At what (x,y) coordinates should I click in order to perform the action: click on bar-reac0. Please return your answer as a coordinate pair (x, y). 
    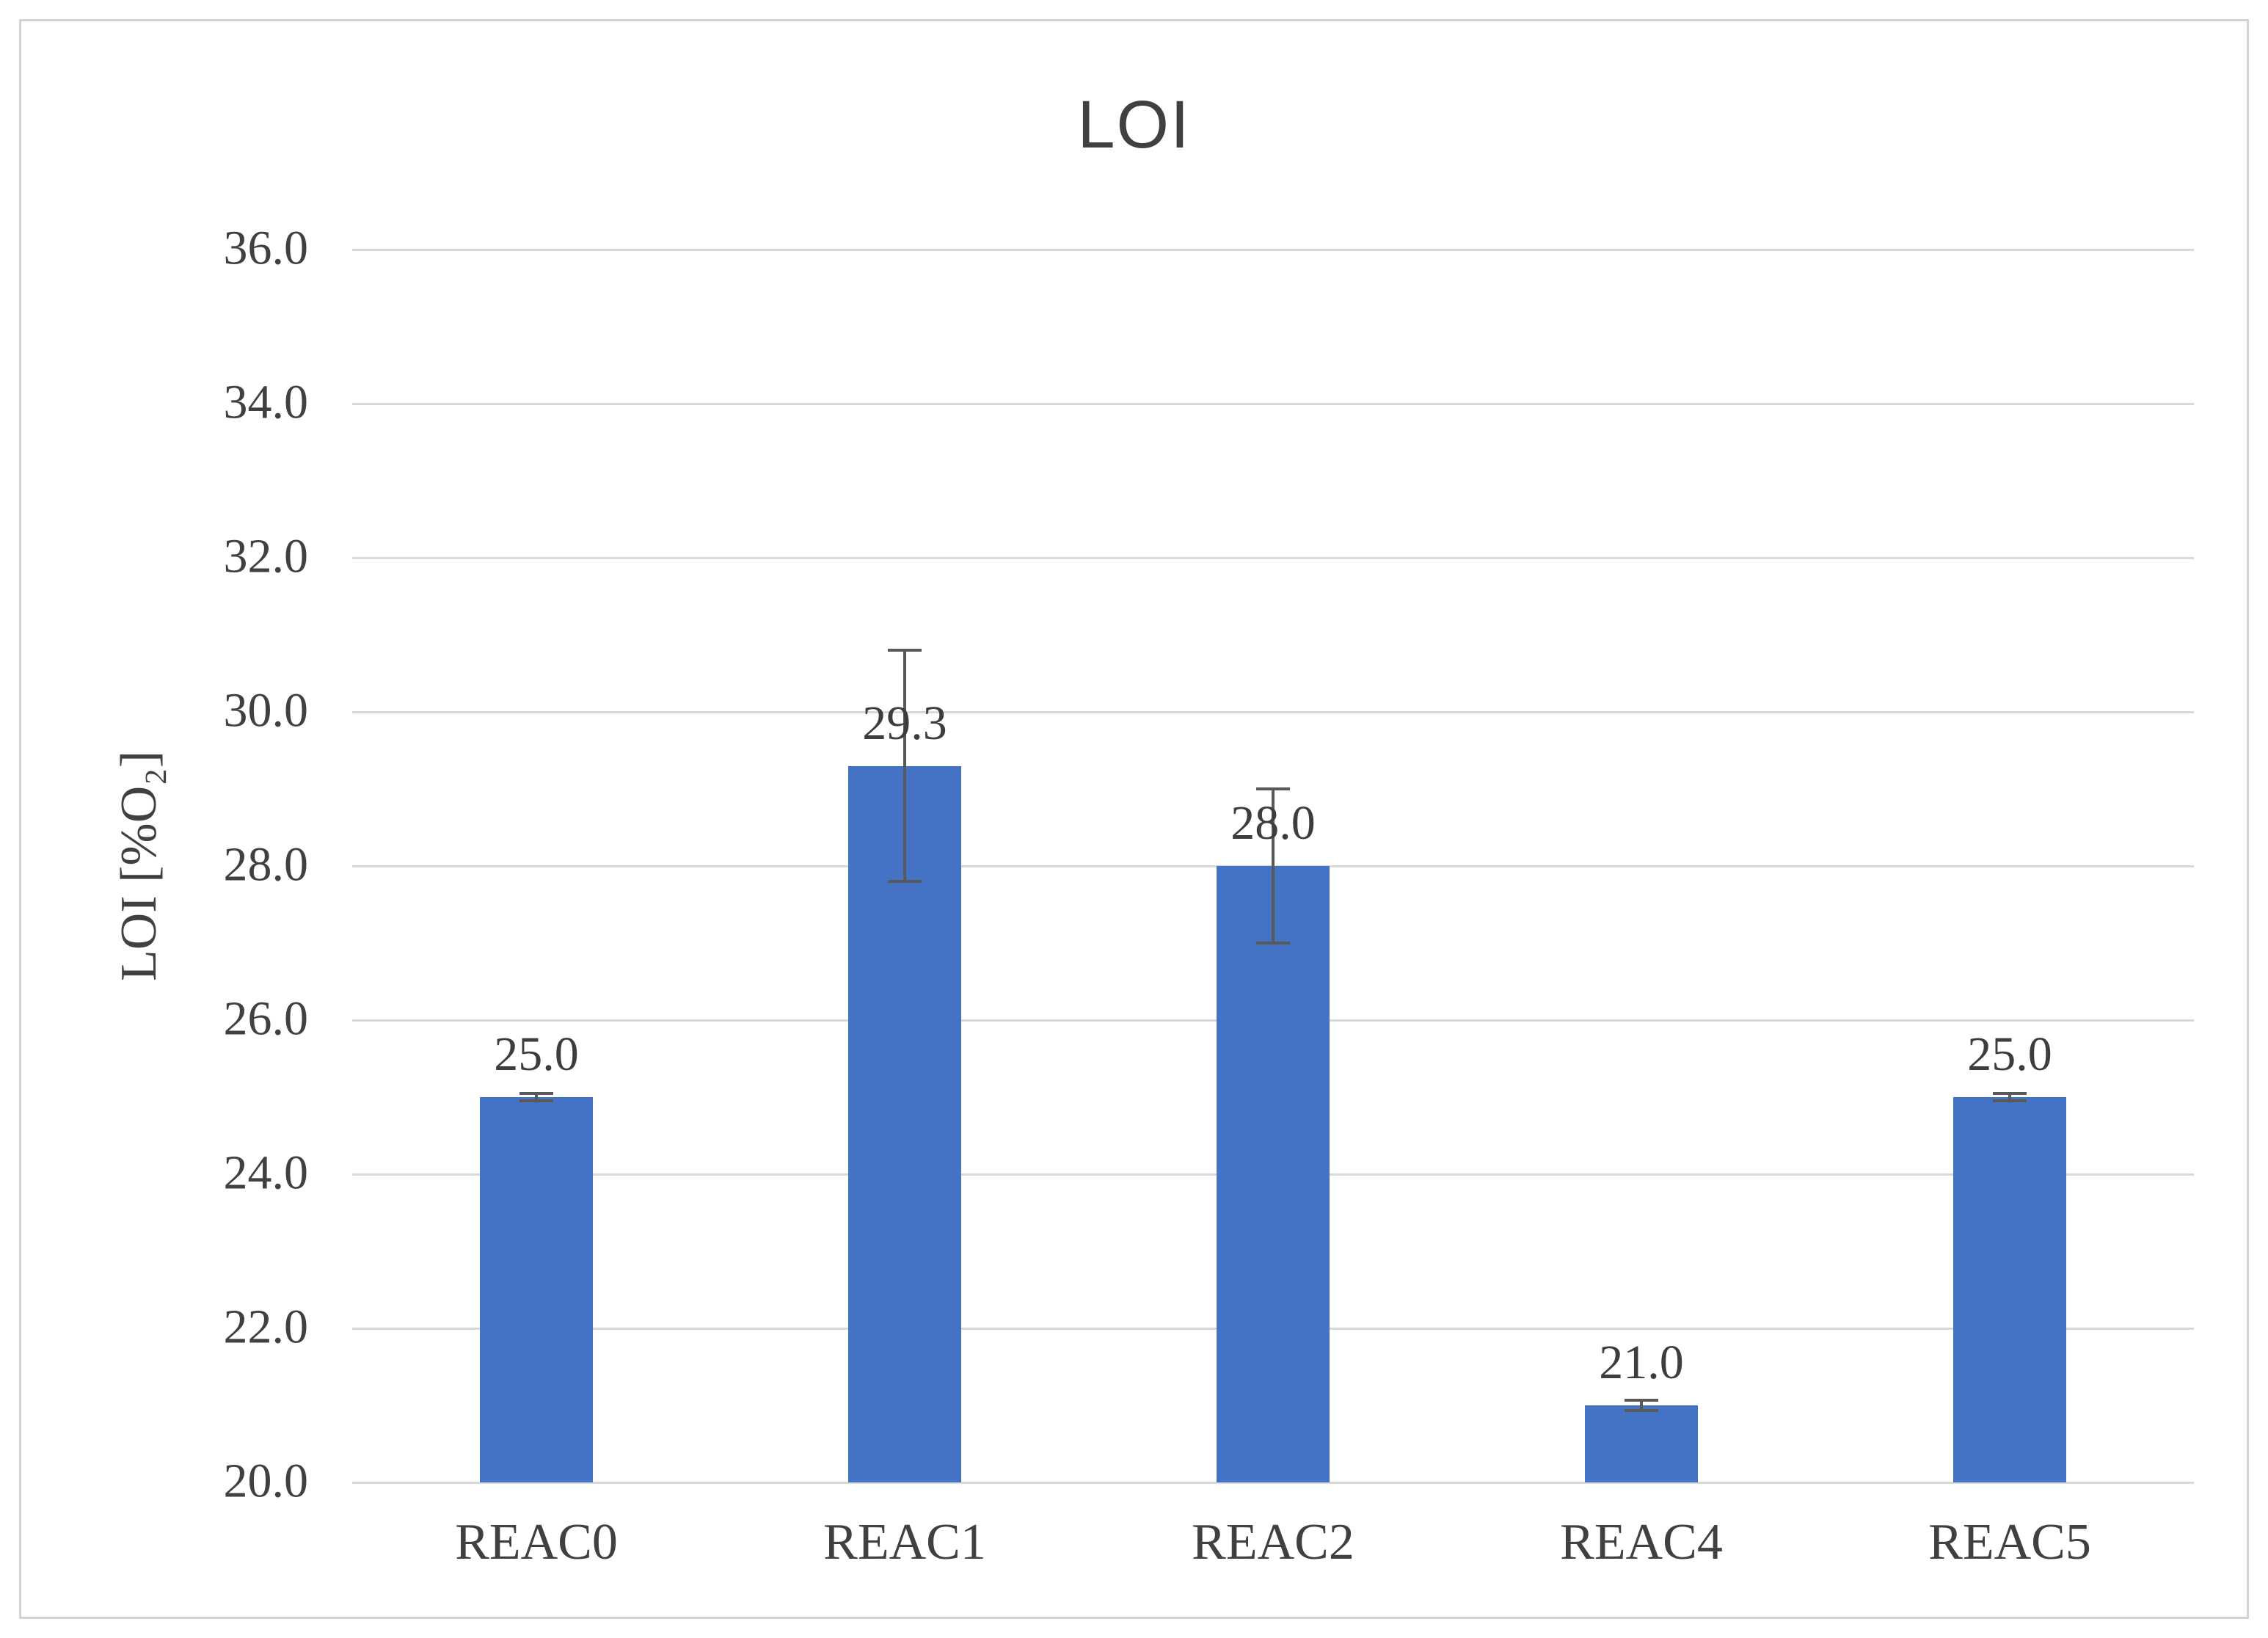
    Looking at the image, I should click on (536, 1289).